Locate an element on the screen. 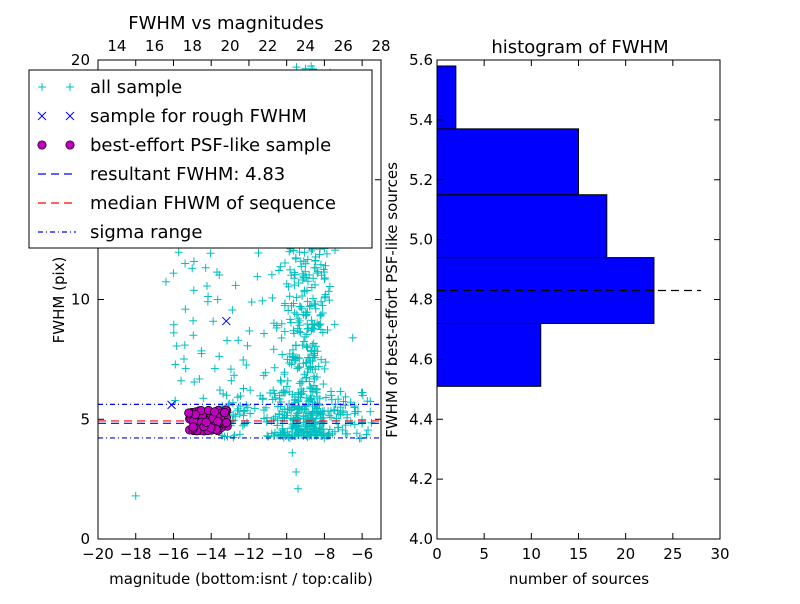 This screenshot has width=800, height=604. y-tick-label: 5.4 is located at coordinates (421, 120).